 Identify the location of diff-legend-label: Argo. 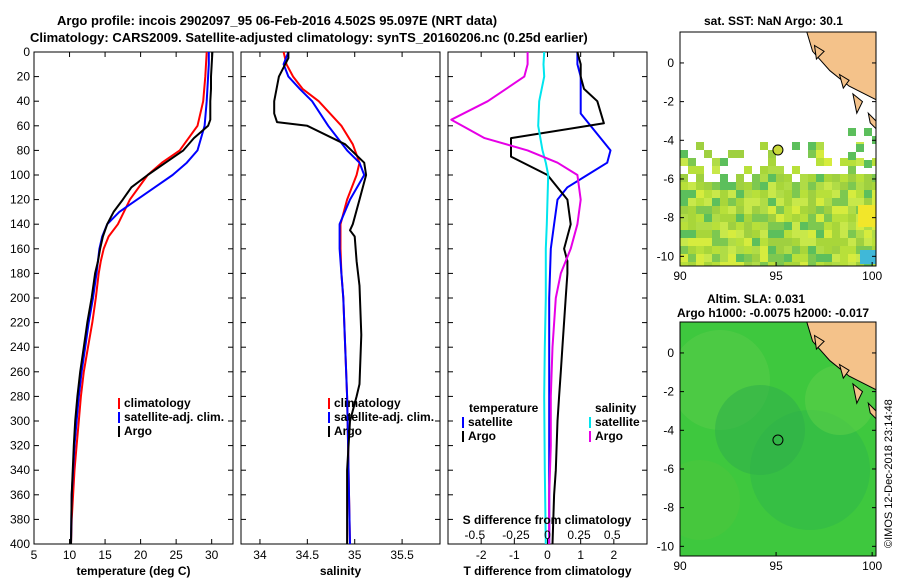
(482, 436).